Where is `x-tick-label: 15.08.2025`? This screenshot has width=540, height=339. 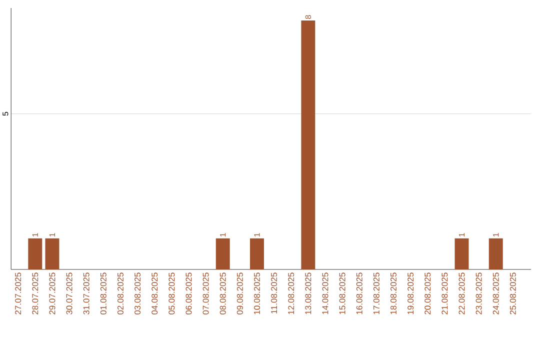 x-tick-label: 15.08.2025 is located at coordinates (342, 293).